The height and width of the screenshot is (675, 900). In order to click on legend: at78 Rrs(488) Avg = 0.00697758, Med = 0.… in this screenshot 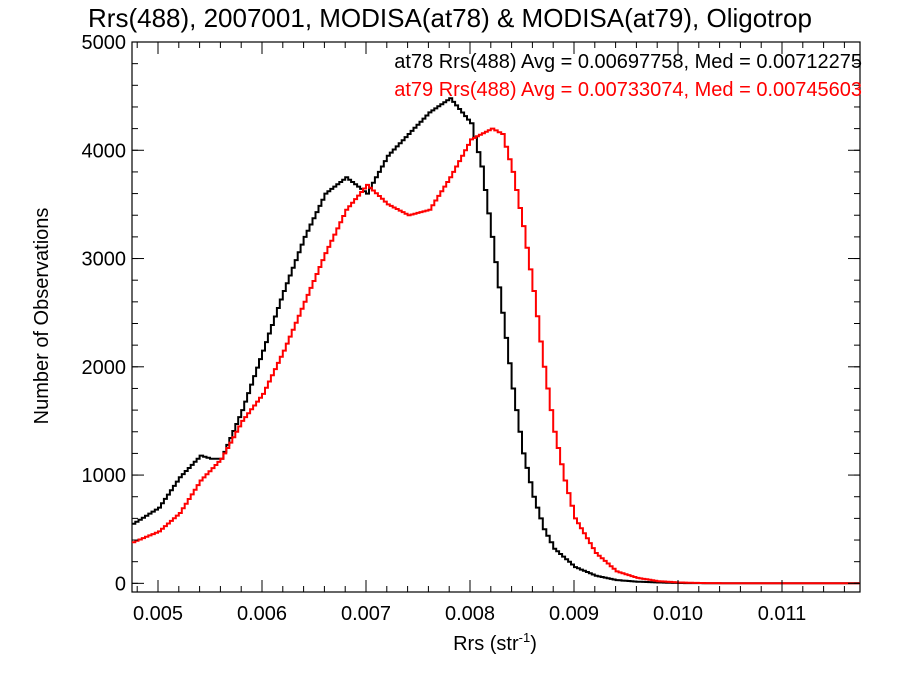, I will do `click(628, 76)`.